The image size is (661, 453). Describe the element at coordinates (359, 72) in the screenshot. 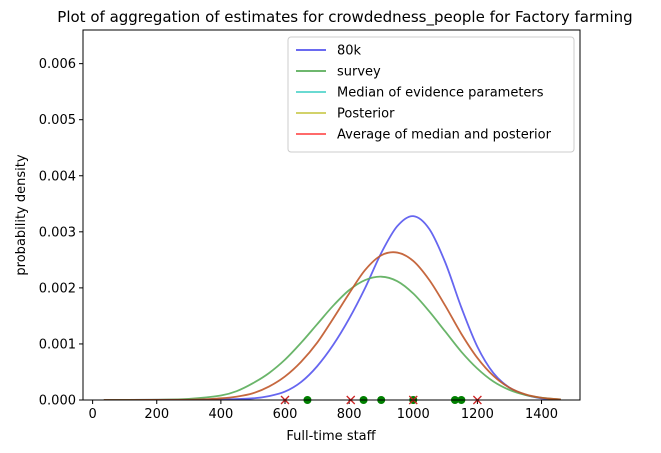

I see `legend-label: survey` at that location.